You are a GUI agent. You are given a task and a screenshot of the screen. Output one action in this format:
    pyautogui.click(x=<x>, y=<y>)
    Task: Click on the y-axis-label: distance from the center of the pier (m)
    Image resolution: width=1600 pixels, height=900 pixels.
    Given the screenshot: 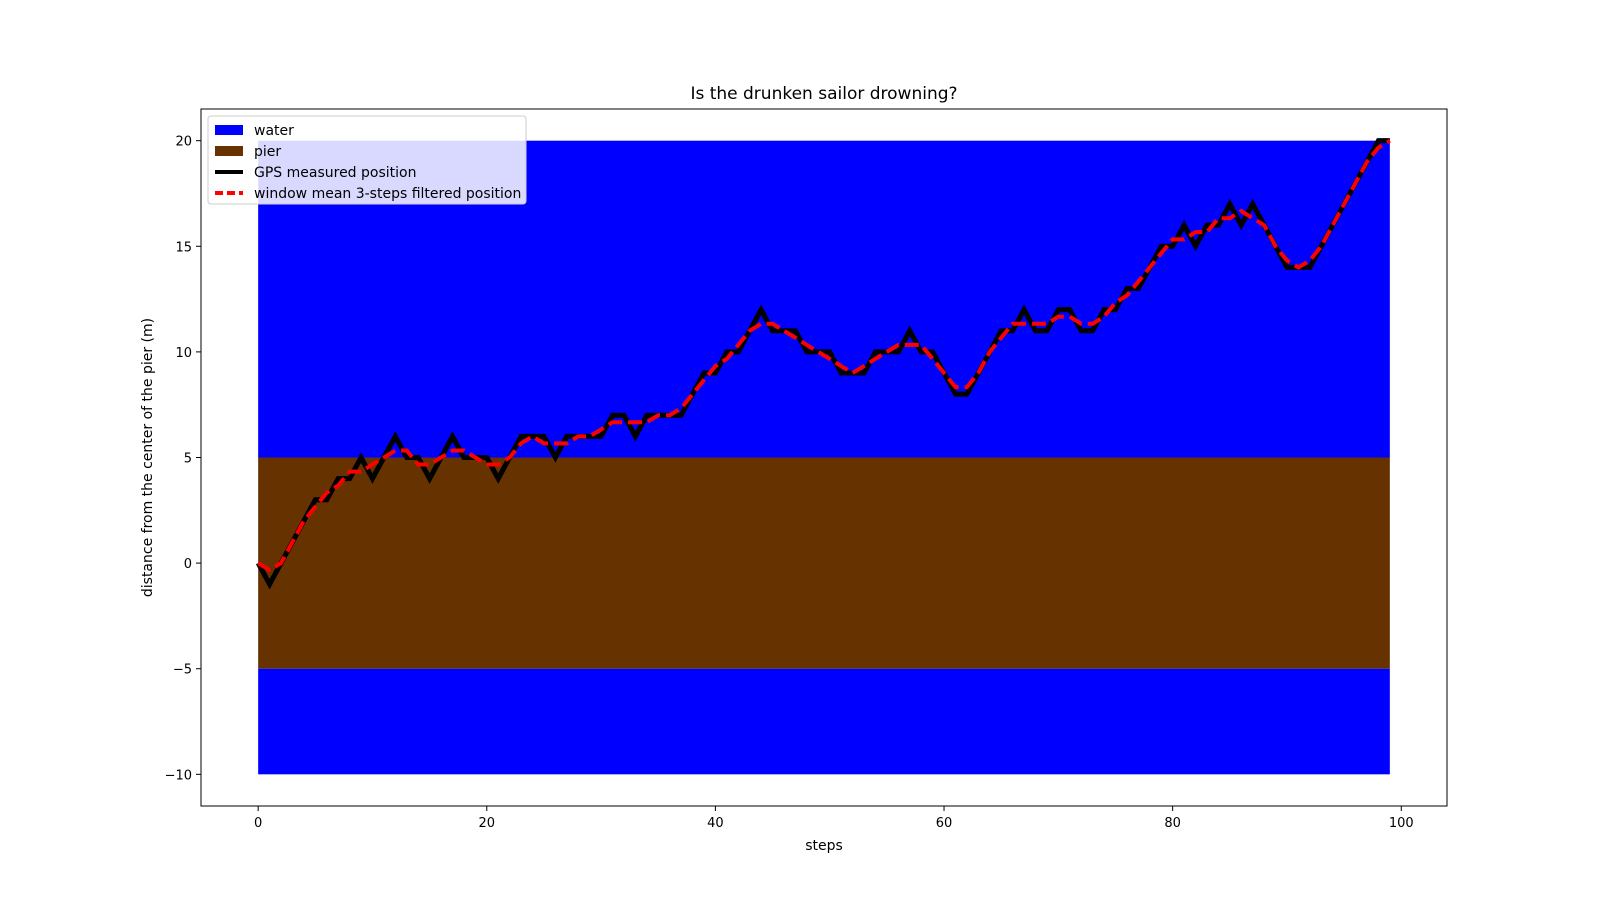 What is the action you would take?
    pyautogui.click(x=148, y=457)
    